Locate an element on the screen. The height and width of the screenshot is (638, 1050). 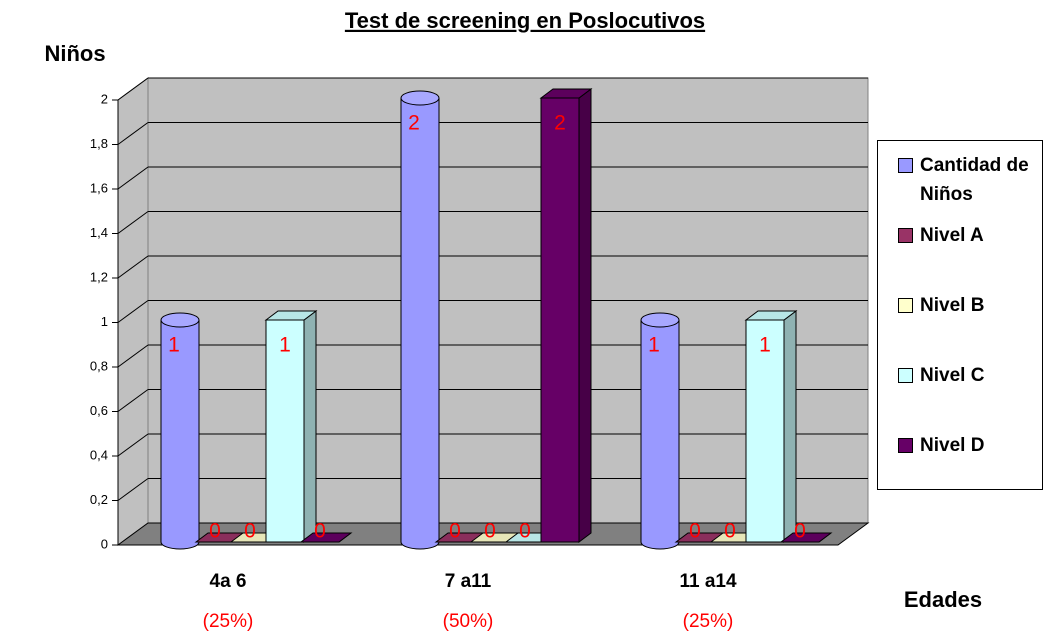
y-axis-label: Niños is located at coordinates (74, 53).